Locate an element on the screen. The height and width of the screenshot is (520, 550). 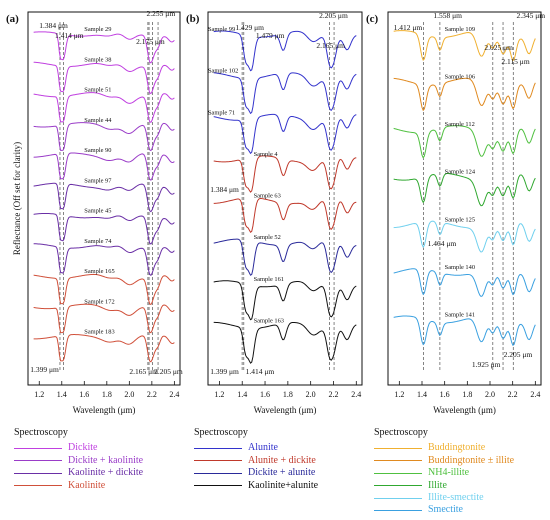
legend-entry: Buddingtonite ± illite is located at coordinates (444, 461).